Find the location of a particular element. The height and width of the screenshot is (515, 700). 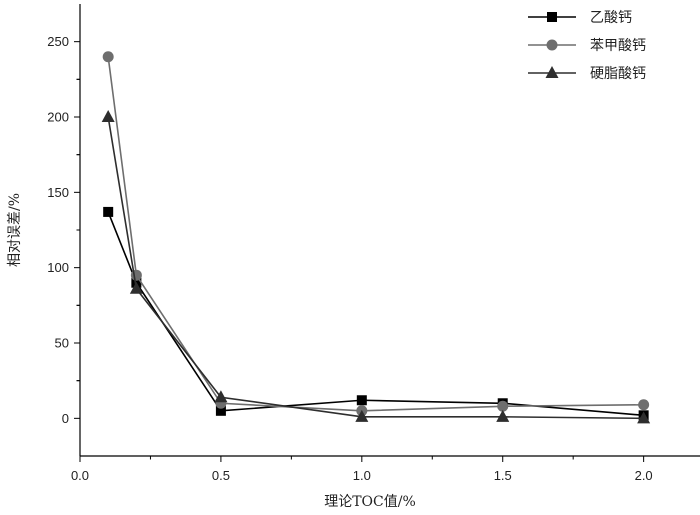

x-tick-label: 0.5 is located at coordinates (221, 475).